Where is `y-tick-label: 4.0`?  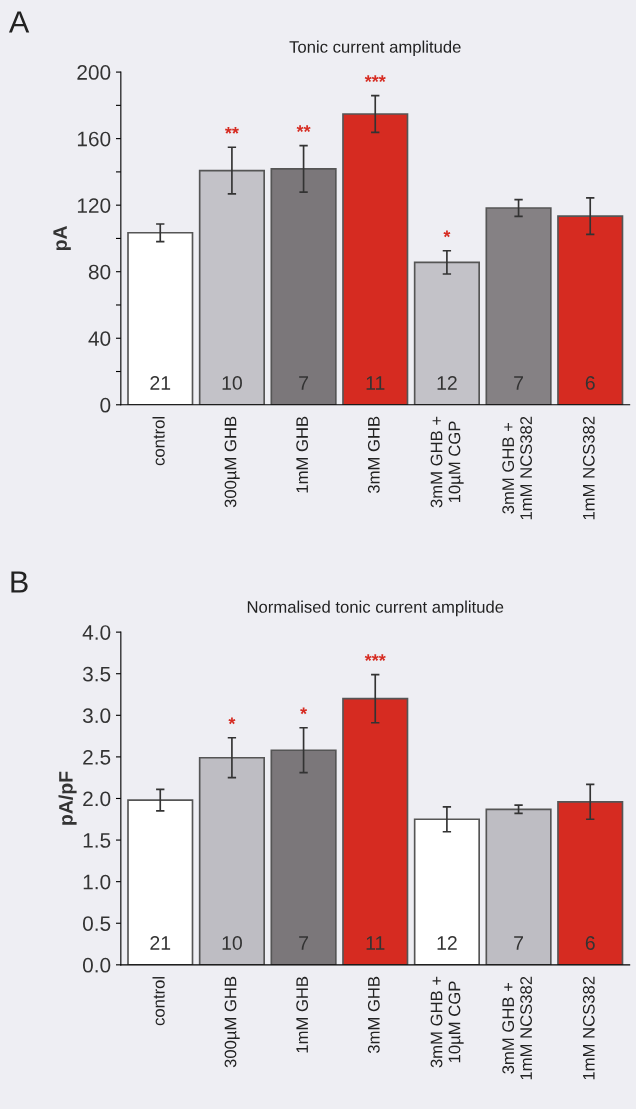
y-tick-label: 4.0 is located at coordinates (96, 632).